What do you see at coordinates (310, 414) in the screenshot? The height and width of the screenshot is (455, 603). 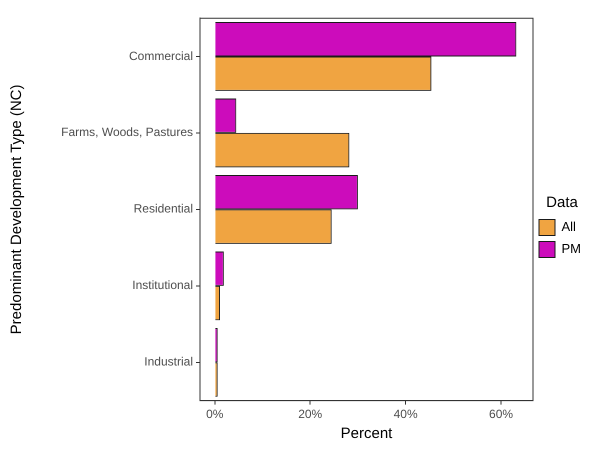 I see `x-tick-label: 20%` at bounding box center [310, 414].